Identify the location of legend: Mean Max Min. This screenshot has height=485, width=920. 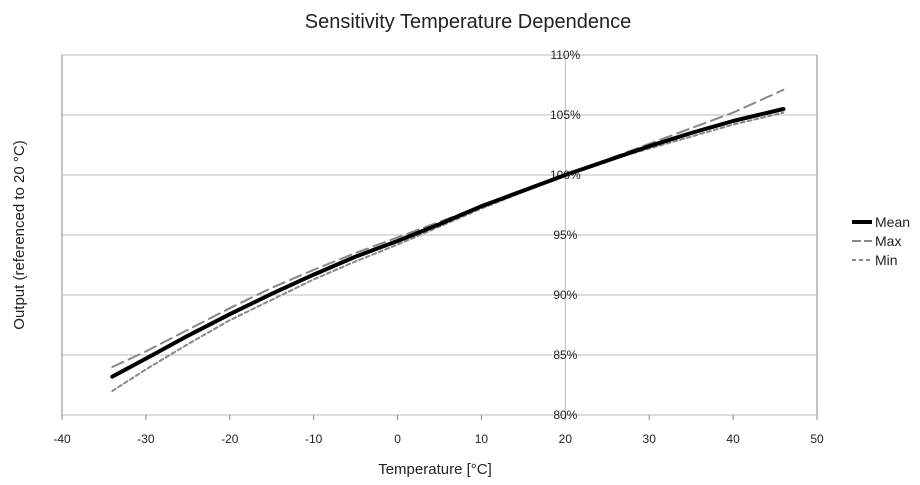
(881, 241).